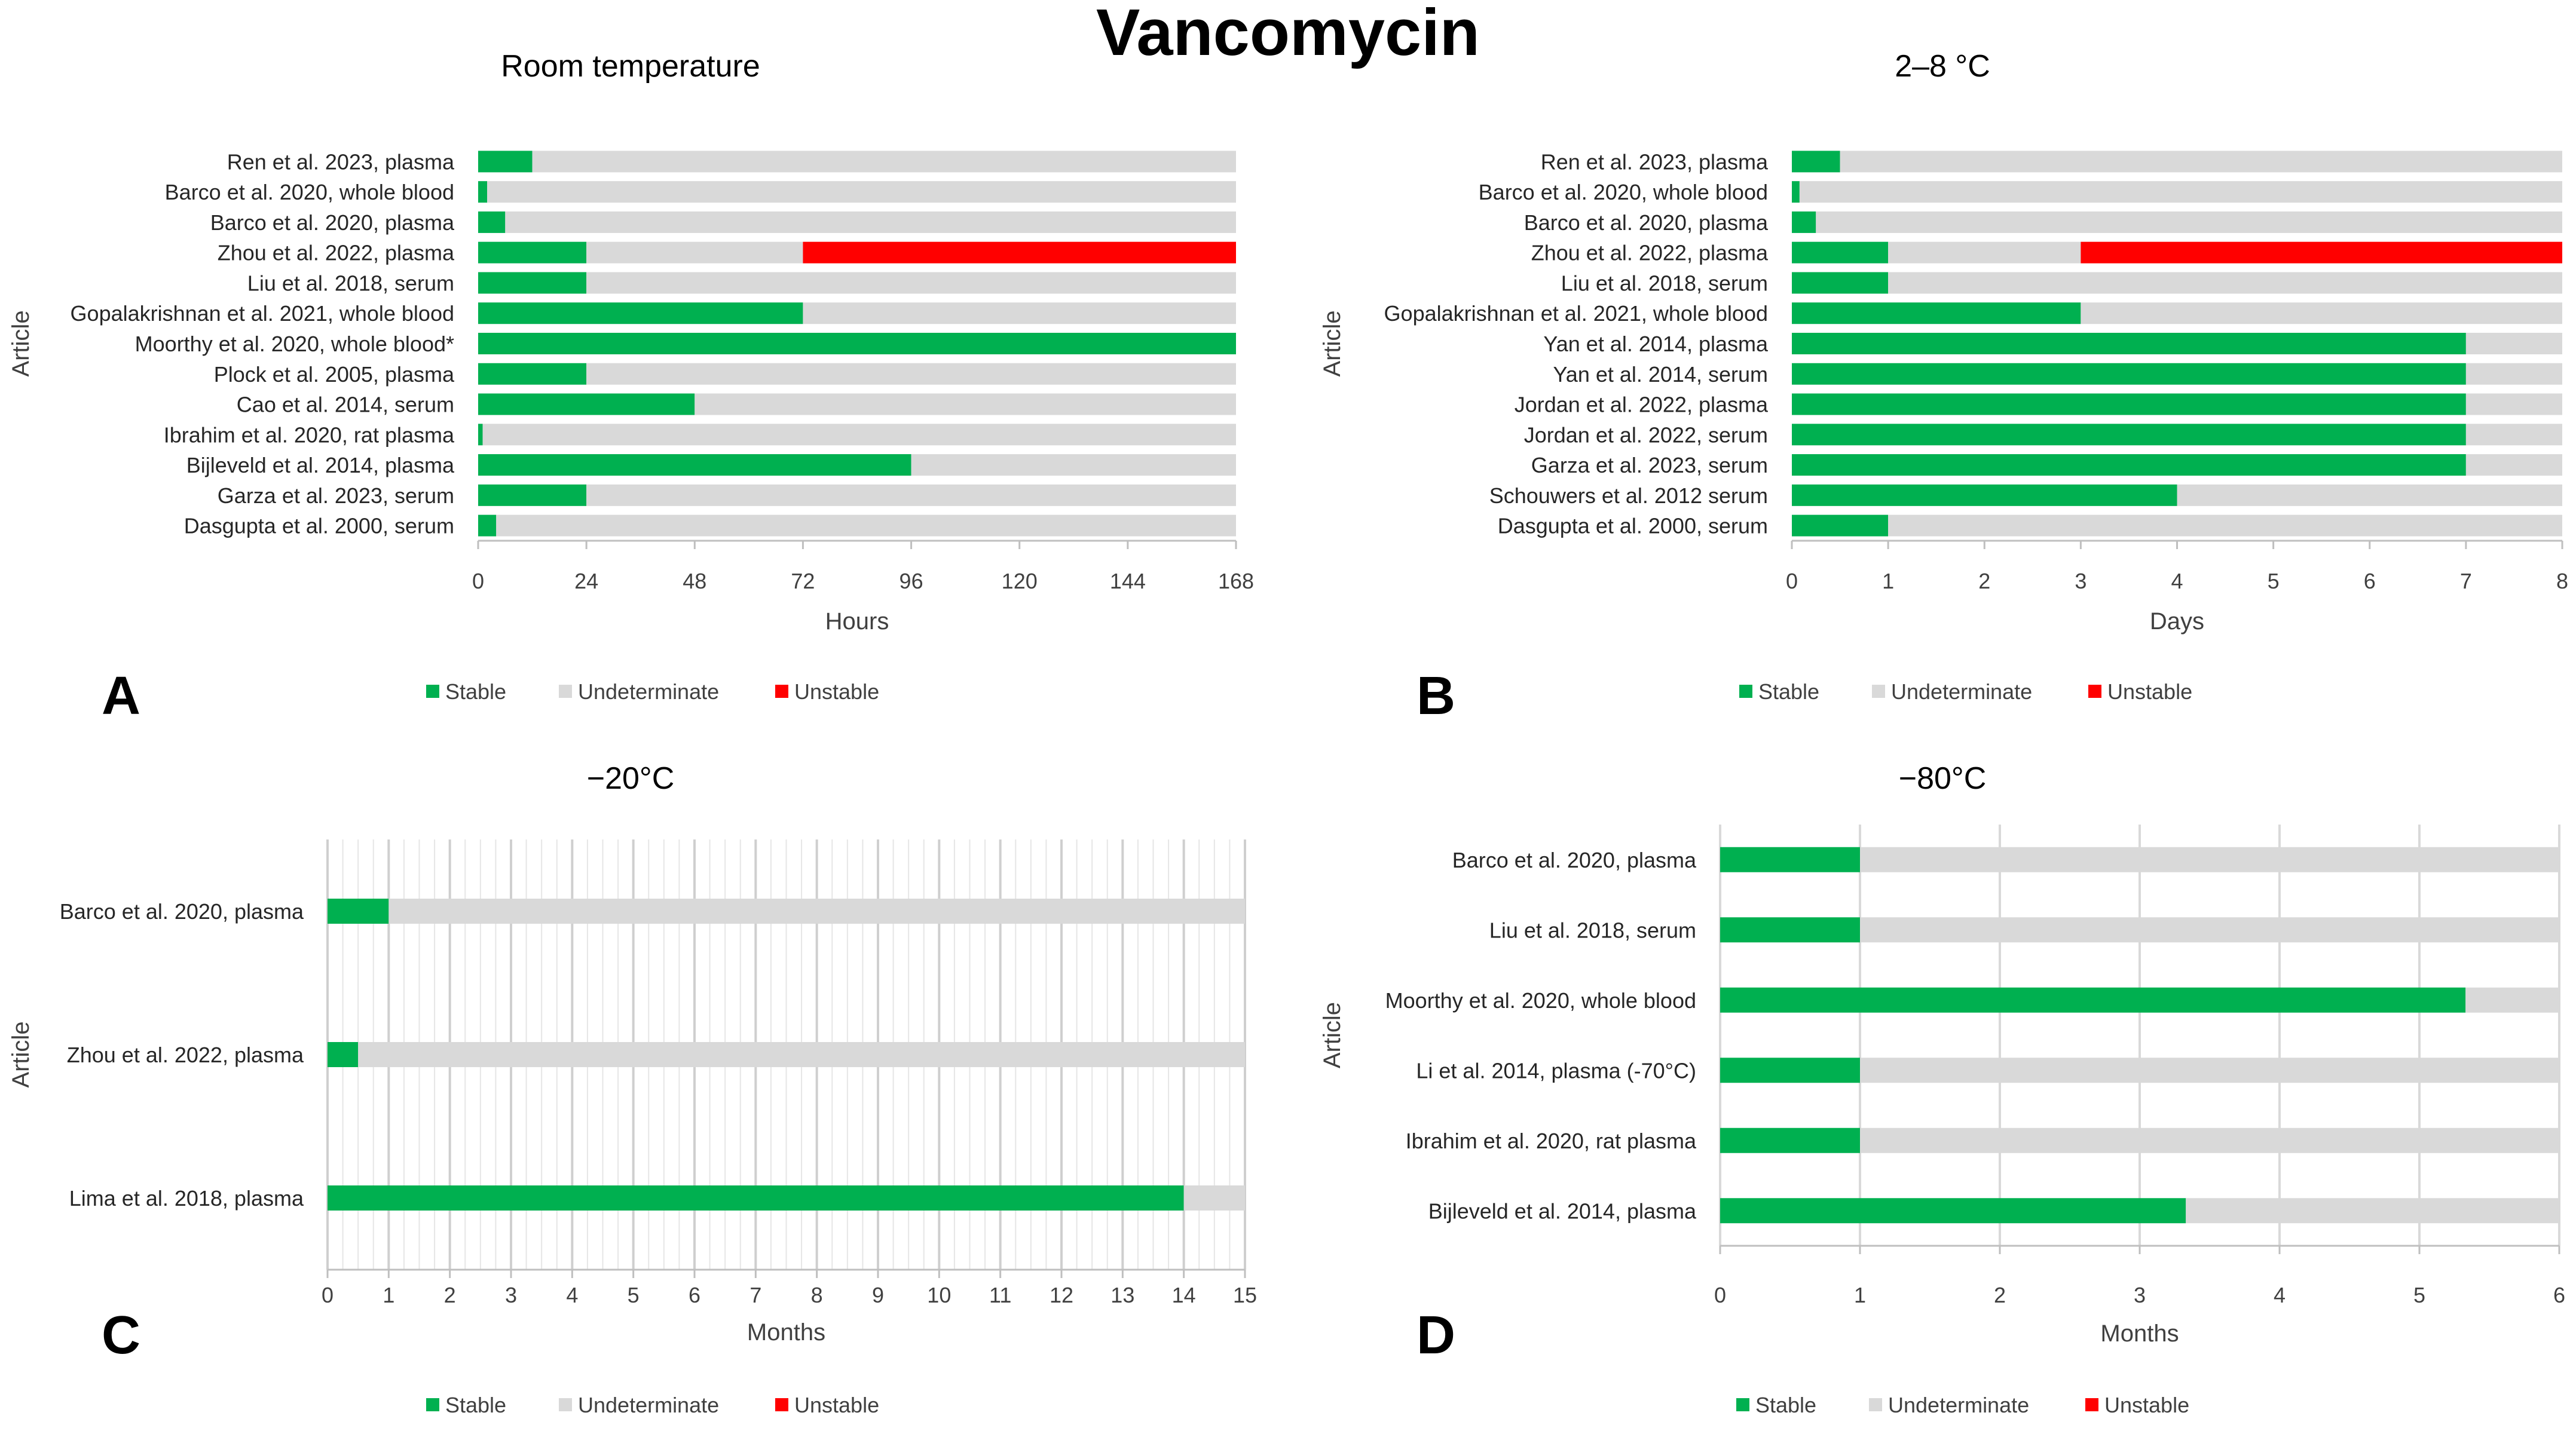  I want to click on x-tick-label: 5, so click(2419, 1295).